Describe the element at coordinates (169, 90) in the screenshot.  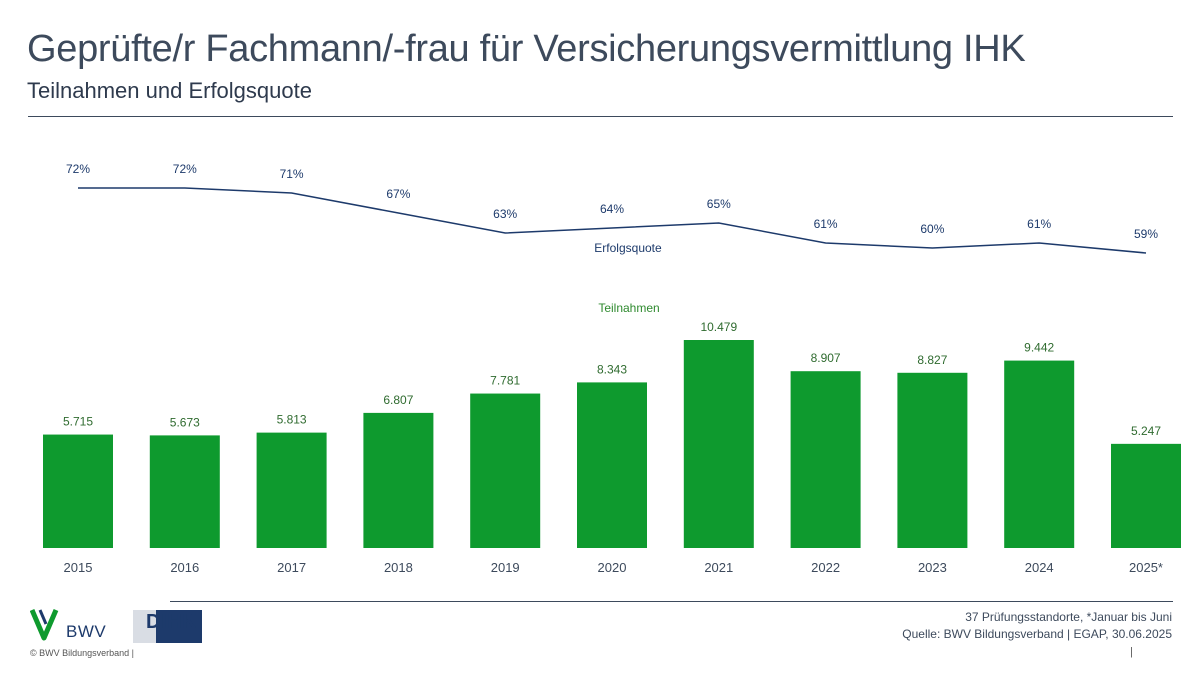
I see `page-subtitle: Teilnahmen und Erfolgsquote` at that location.